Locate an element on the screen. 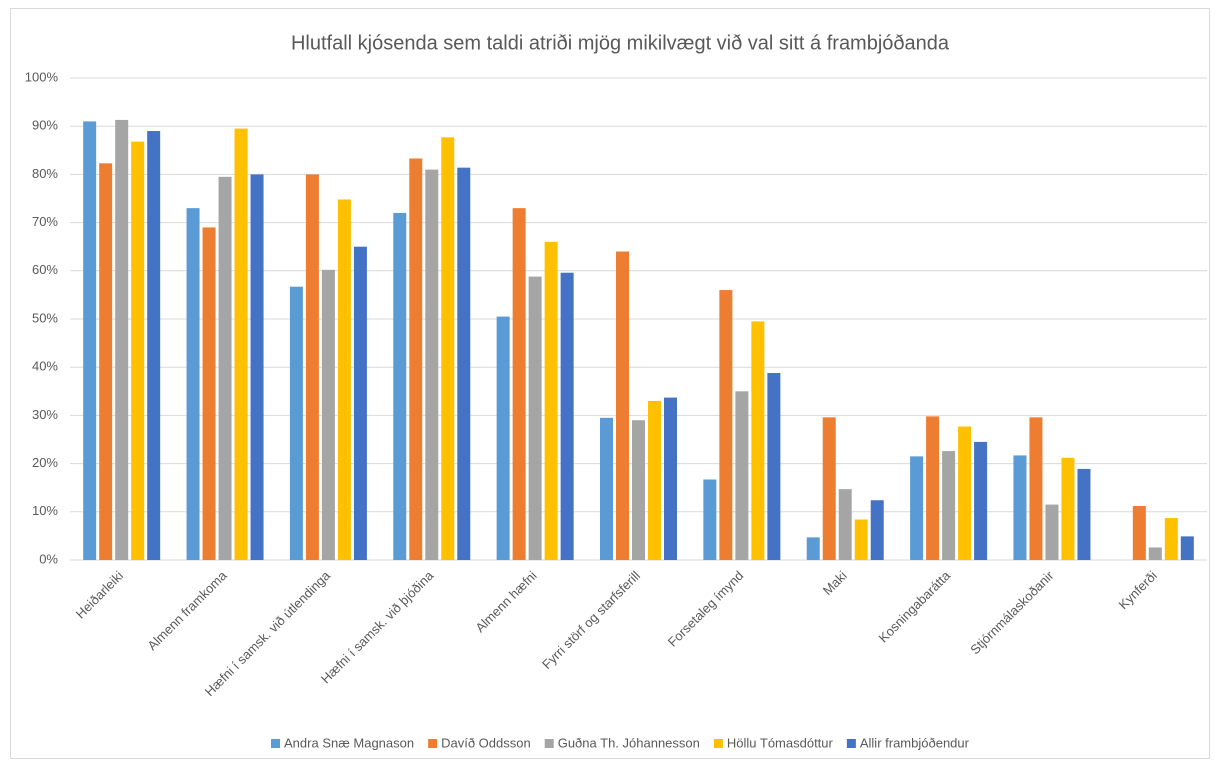  y-tick-label: 50% is located at coordinates (45, 317).